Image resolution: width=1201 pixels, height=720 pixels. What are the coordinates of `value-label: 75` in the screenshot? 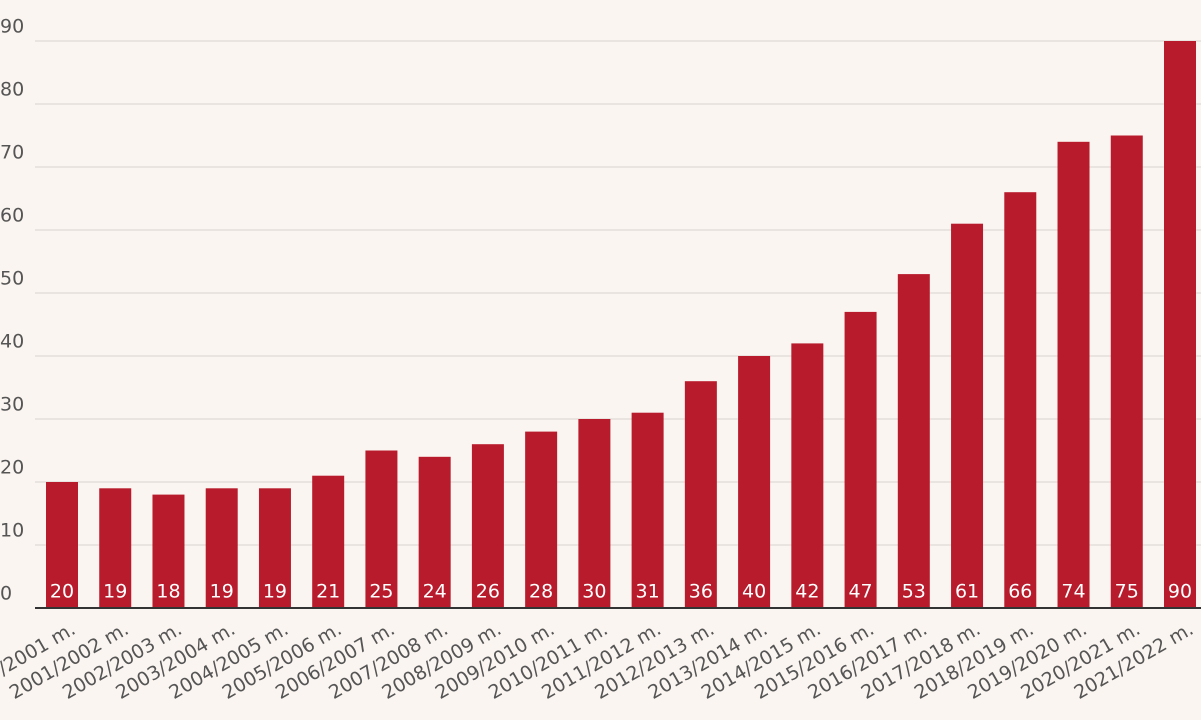 It's located at (1127, 592).